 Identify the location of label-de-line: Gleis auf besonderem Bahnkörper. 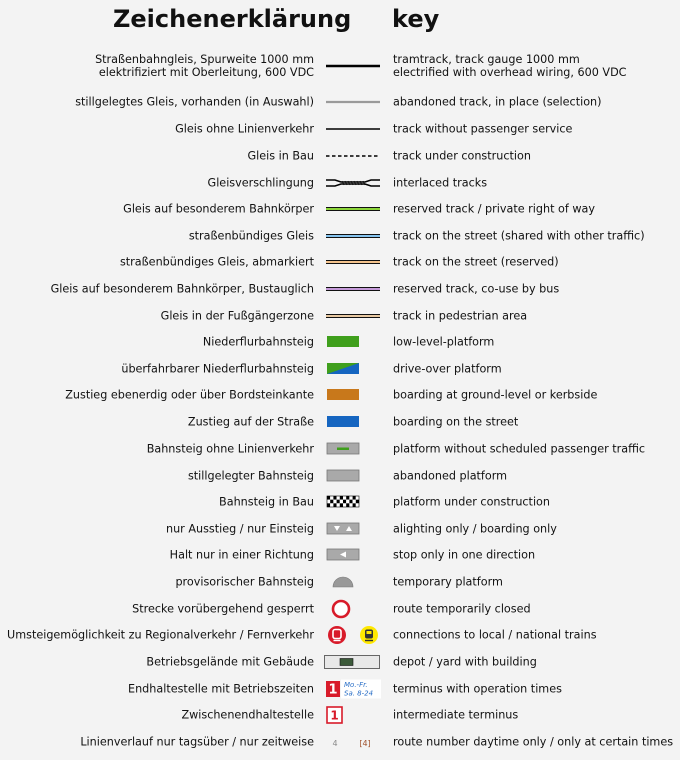
(218, 209).